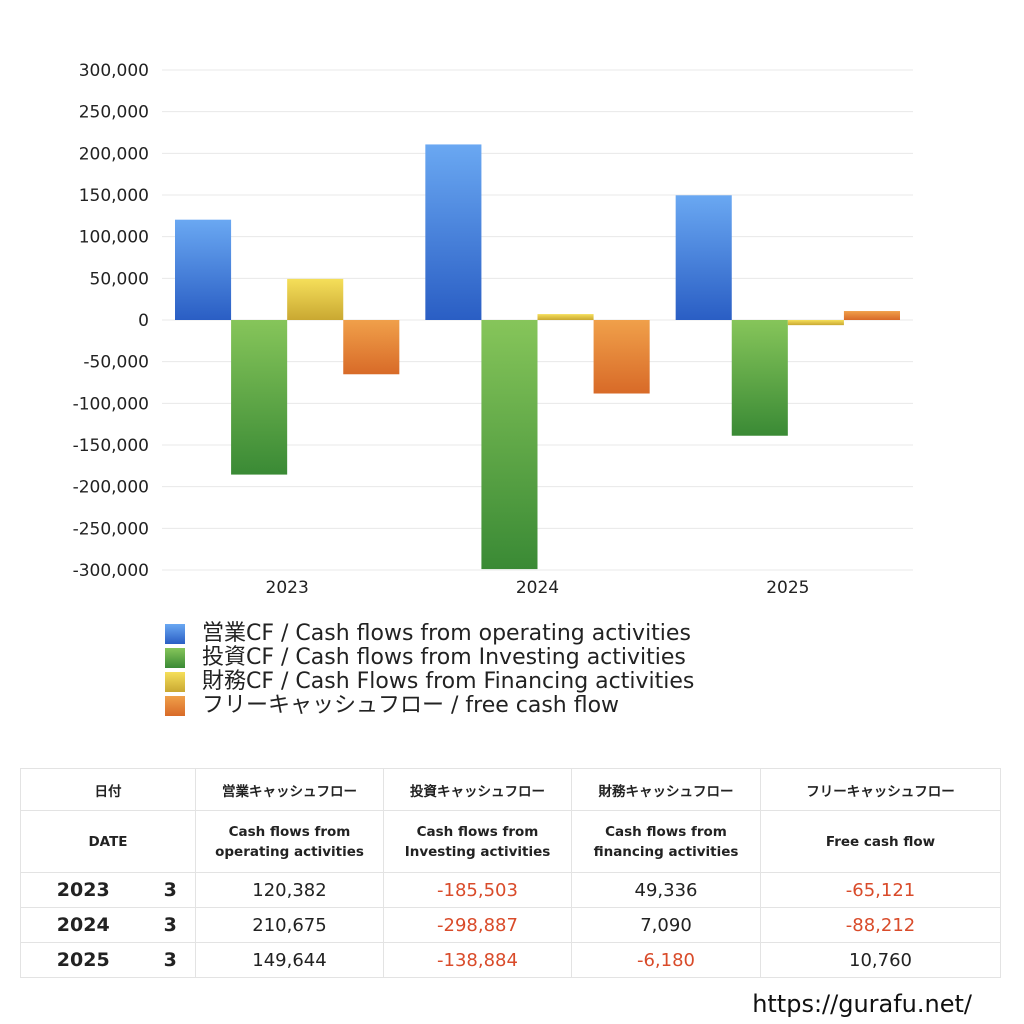  What do you see at coordinates (111, 571) in the screenshot?
I see `y-tick-label: -300,000` at bounding box center [111, 571].